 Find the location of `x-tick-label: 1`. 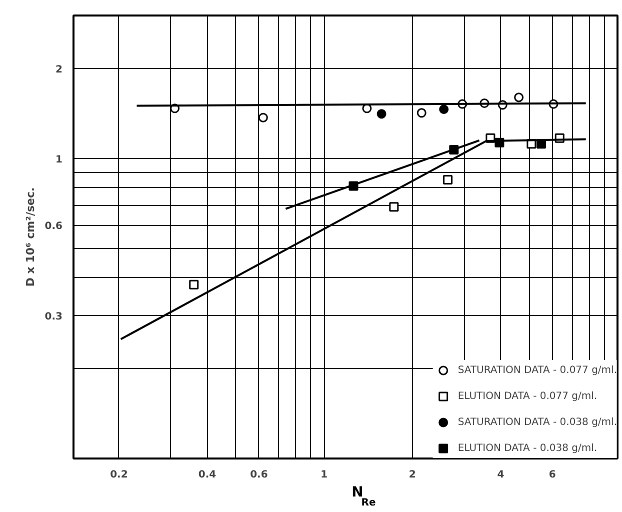

x-tick-label: 1 is located at coordinates (324, 475).